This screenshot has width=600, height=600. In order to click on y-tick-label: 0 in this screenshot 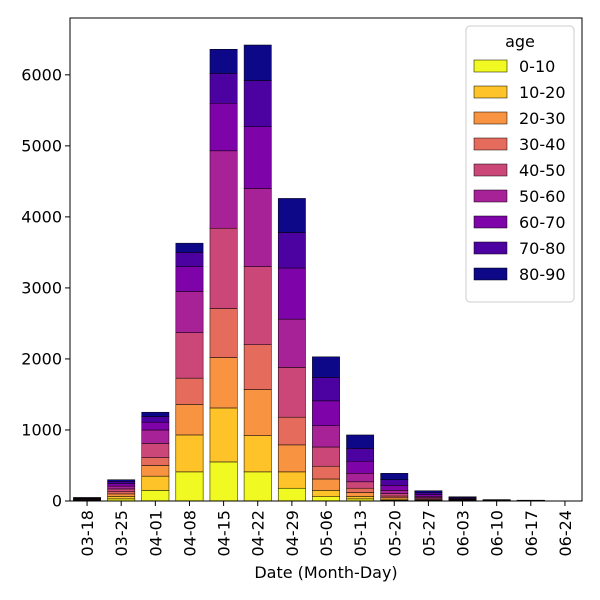, I will do `click(57, 501)`.